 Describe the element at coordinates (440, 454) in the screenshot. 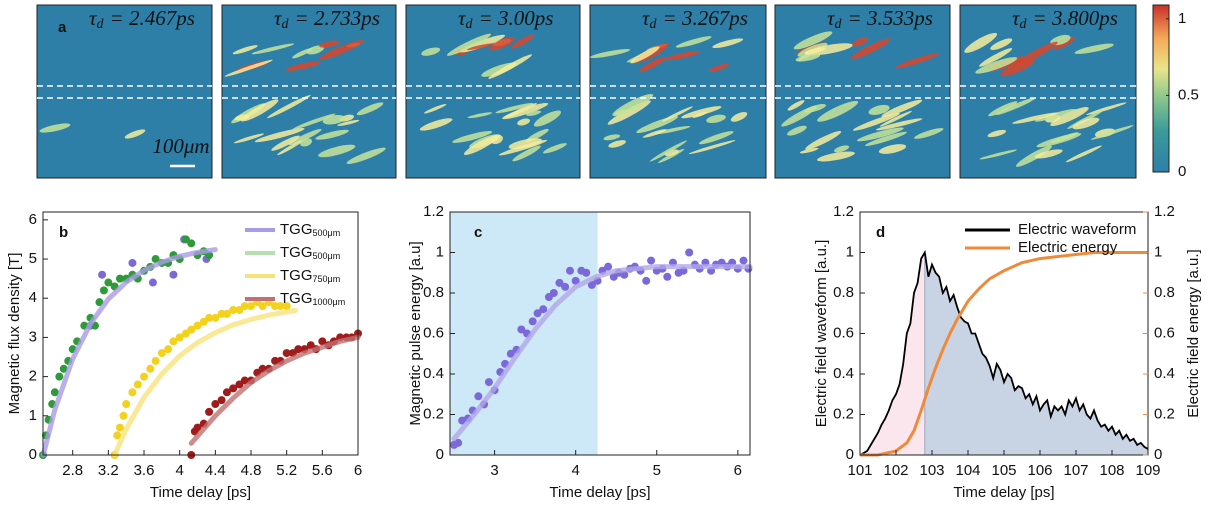

I see `y-tick-label: 0` at that location.